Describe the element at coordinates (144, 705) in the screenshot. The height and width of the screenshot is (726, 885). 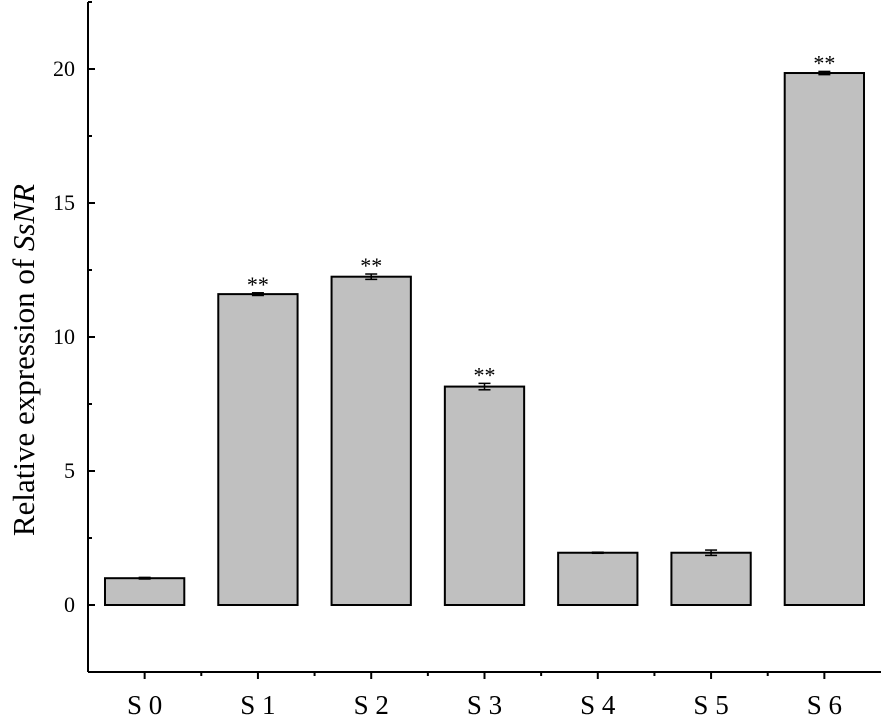
I see `x-tick-label: S 0` at that location.